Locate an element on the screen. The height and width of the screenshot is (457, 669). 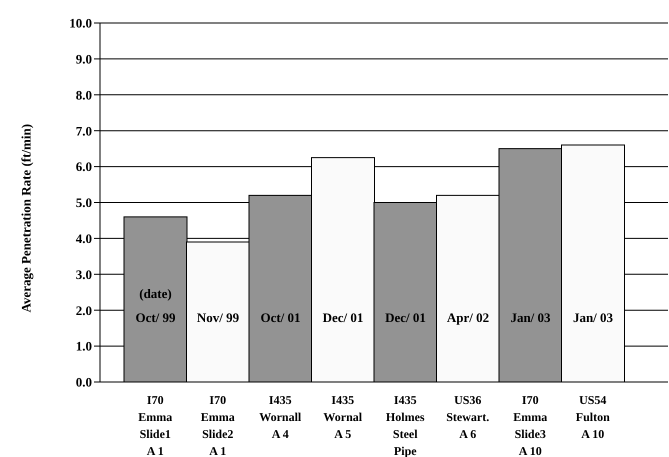
y-axis-title: Average Penetration Rate (ft/min) is located at coordinates (26, 218).